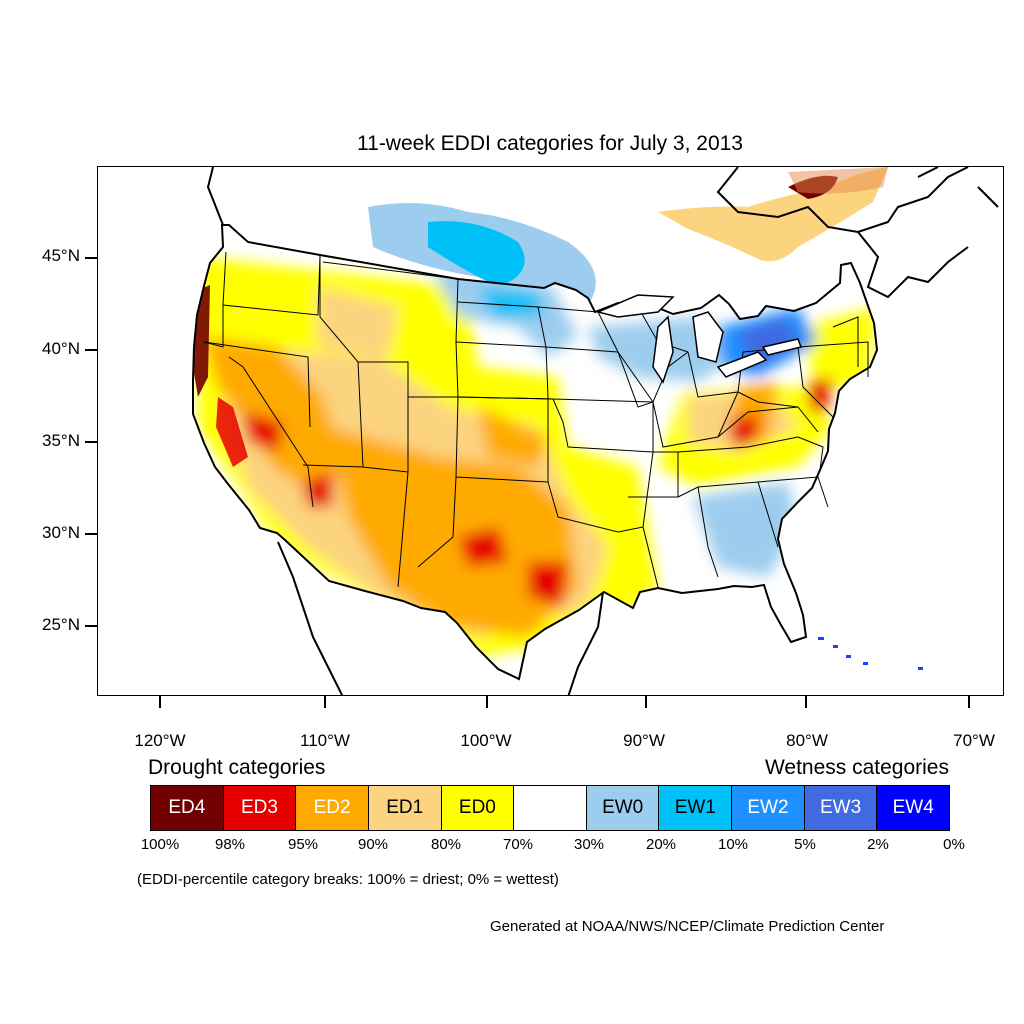 The width and height of the screenshot is (1024, 1024). I want to click on lon-label-110: 110°W, so click(325, 740).